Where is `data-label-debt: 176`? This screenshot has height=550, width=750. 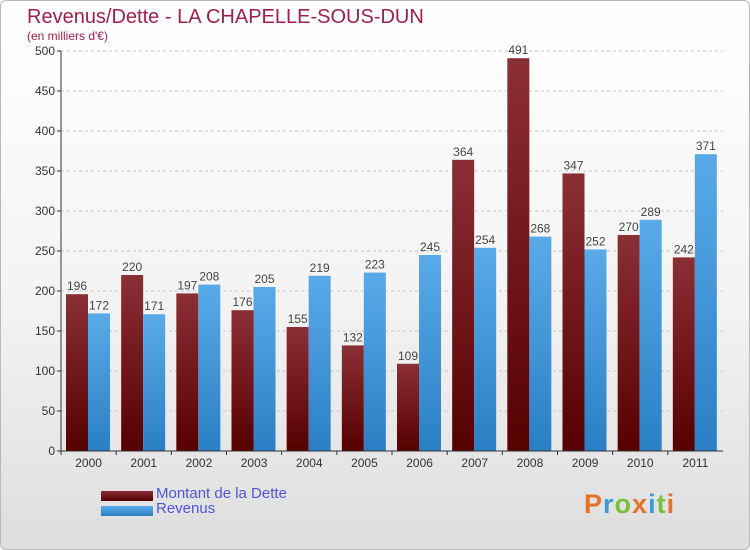
data-label-debt: 176 is located at coordinates (242, 302).